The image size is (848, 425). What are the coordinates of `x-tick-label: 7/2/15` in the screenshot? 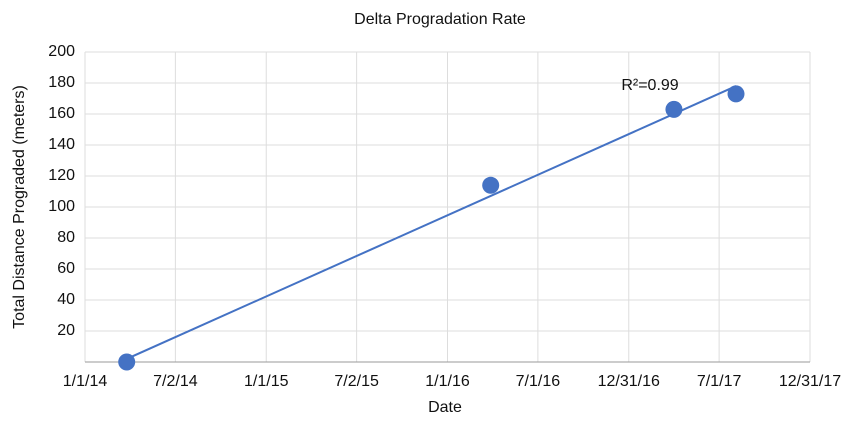 It's located at (356, 381).